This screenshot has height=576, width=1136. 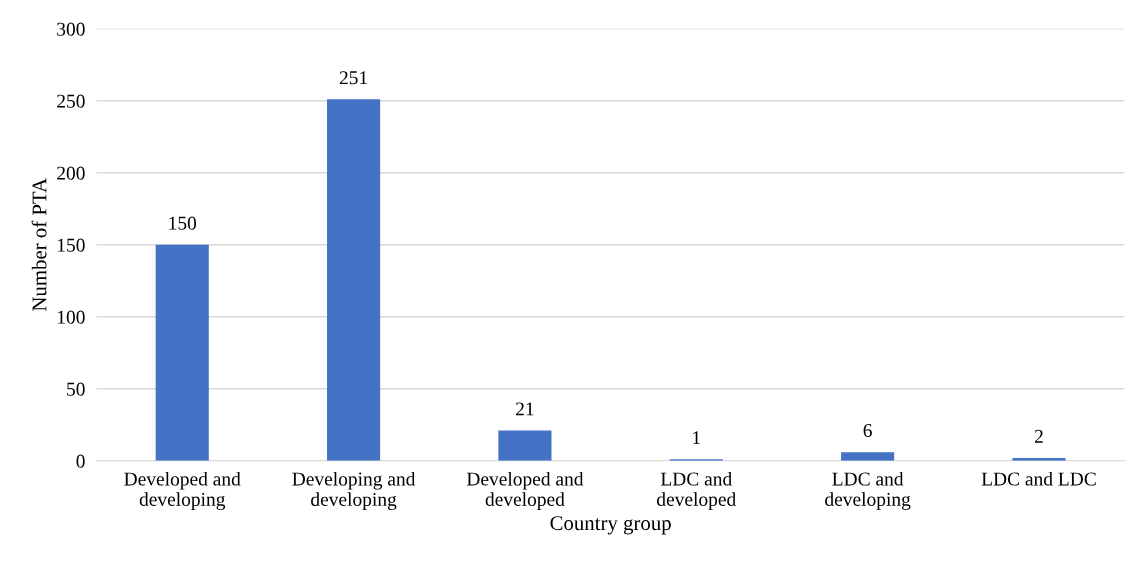 I want to click on x-tick-label: Developing and developing, so click(x=354, y=490).